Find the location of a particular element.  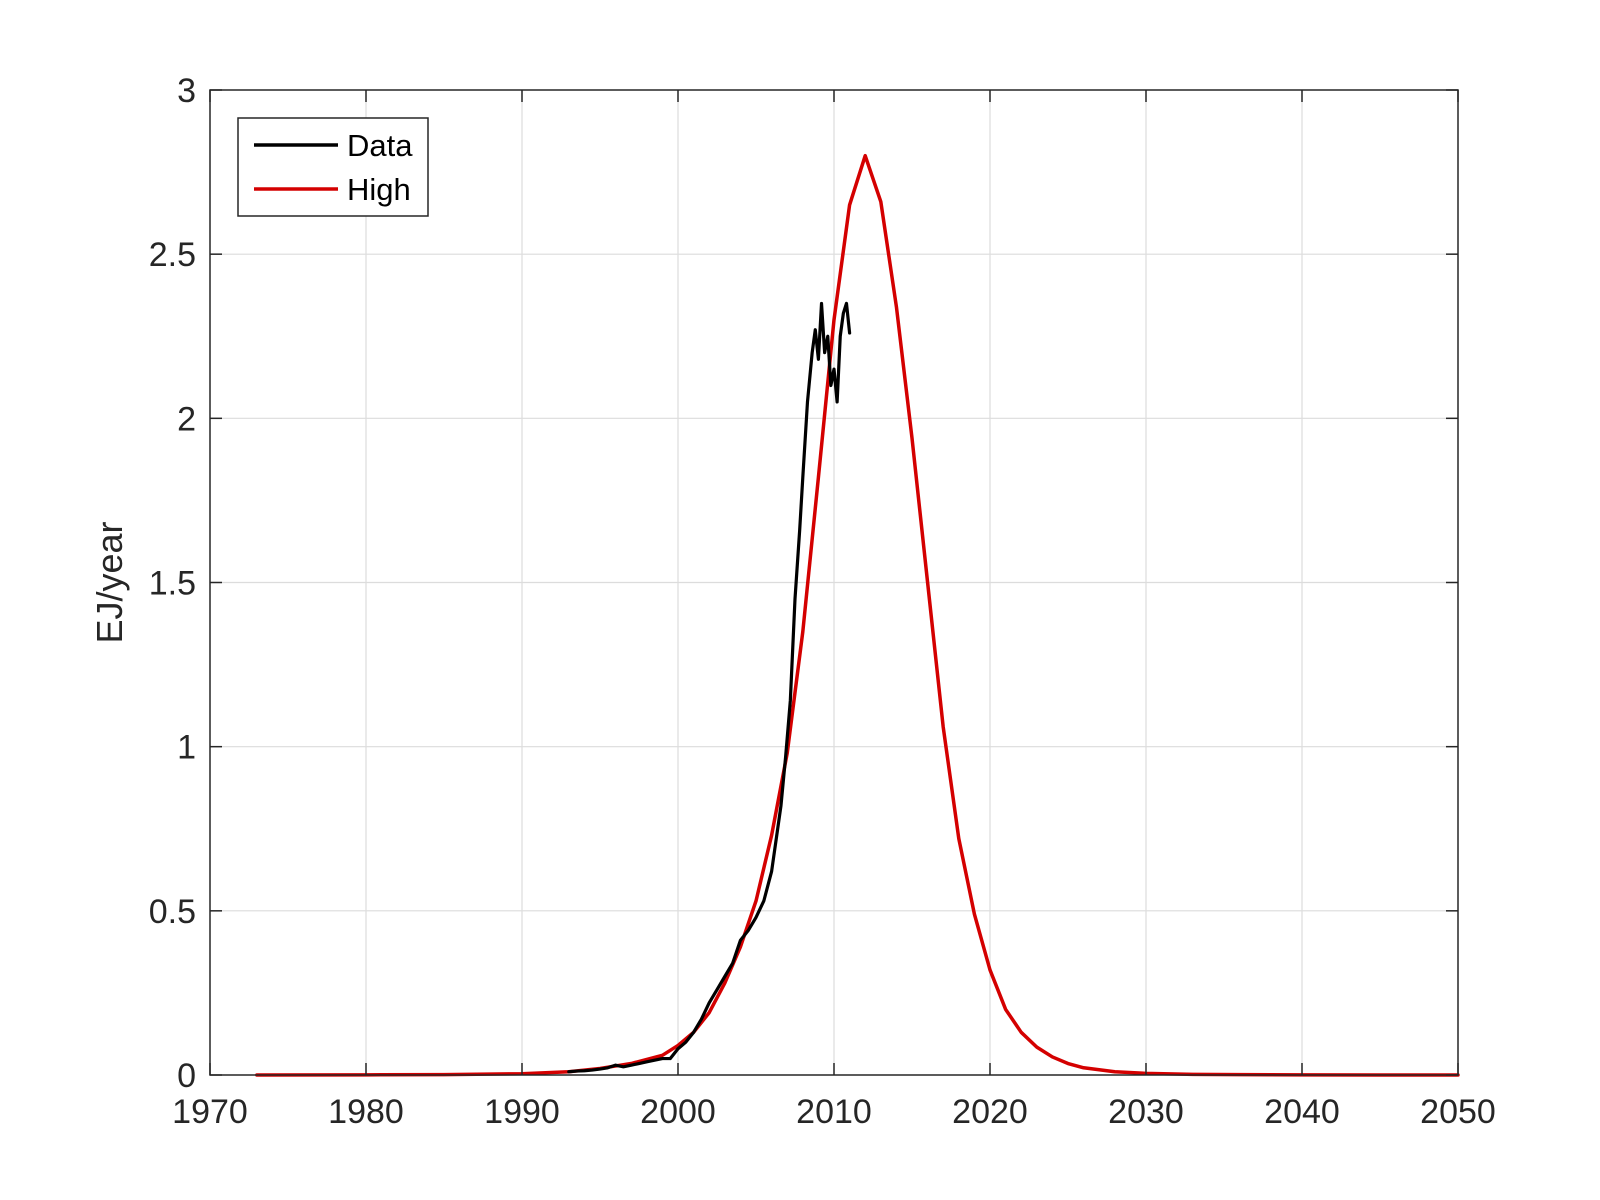

y-tick-label: 0 is located at coordinates (186, 1076).